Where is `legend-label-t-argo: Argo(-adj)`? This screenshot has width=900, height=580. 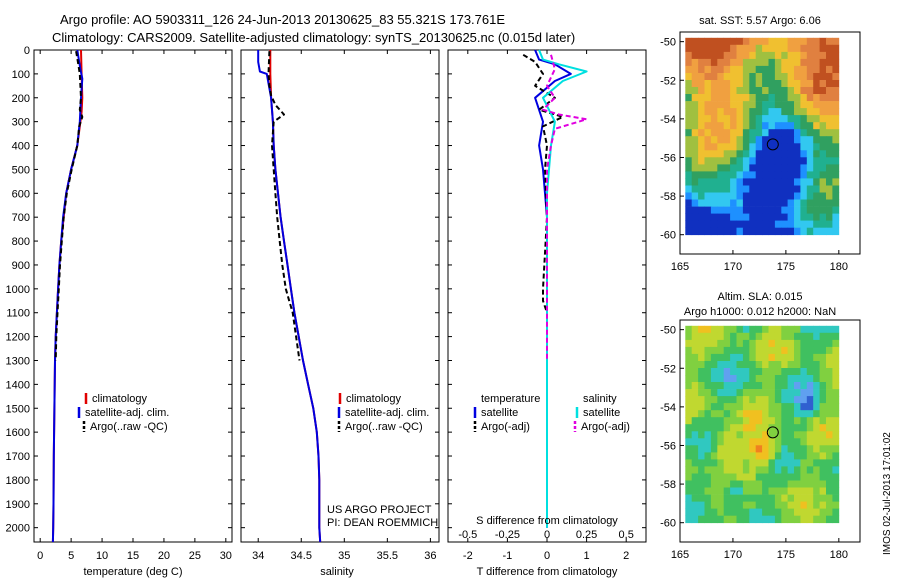
legend-label-t-argo: Argo(-adj) is located at coordinates (505, 427).